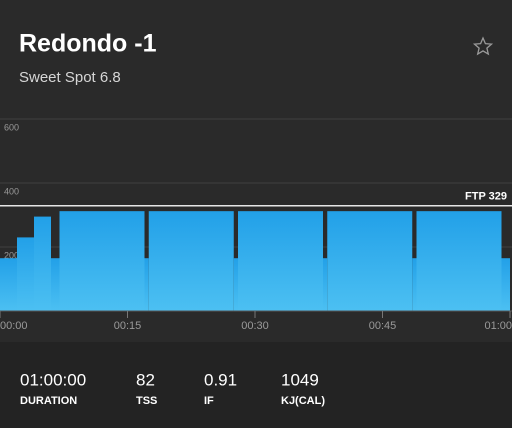 The width and height of the screenshot is (512, 428). Describe the element at coordinates (145, 379) in the screenshot. I see `stat-value: 82` at that location.